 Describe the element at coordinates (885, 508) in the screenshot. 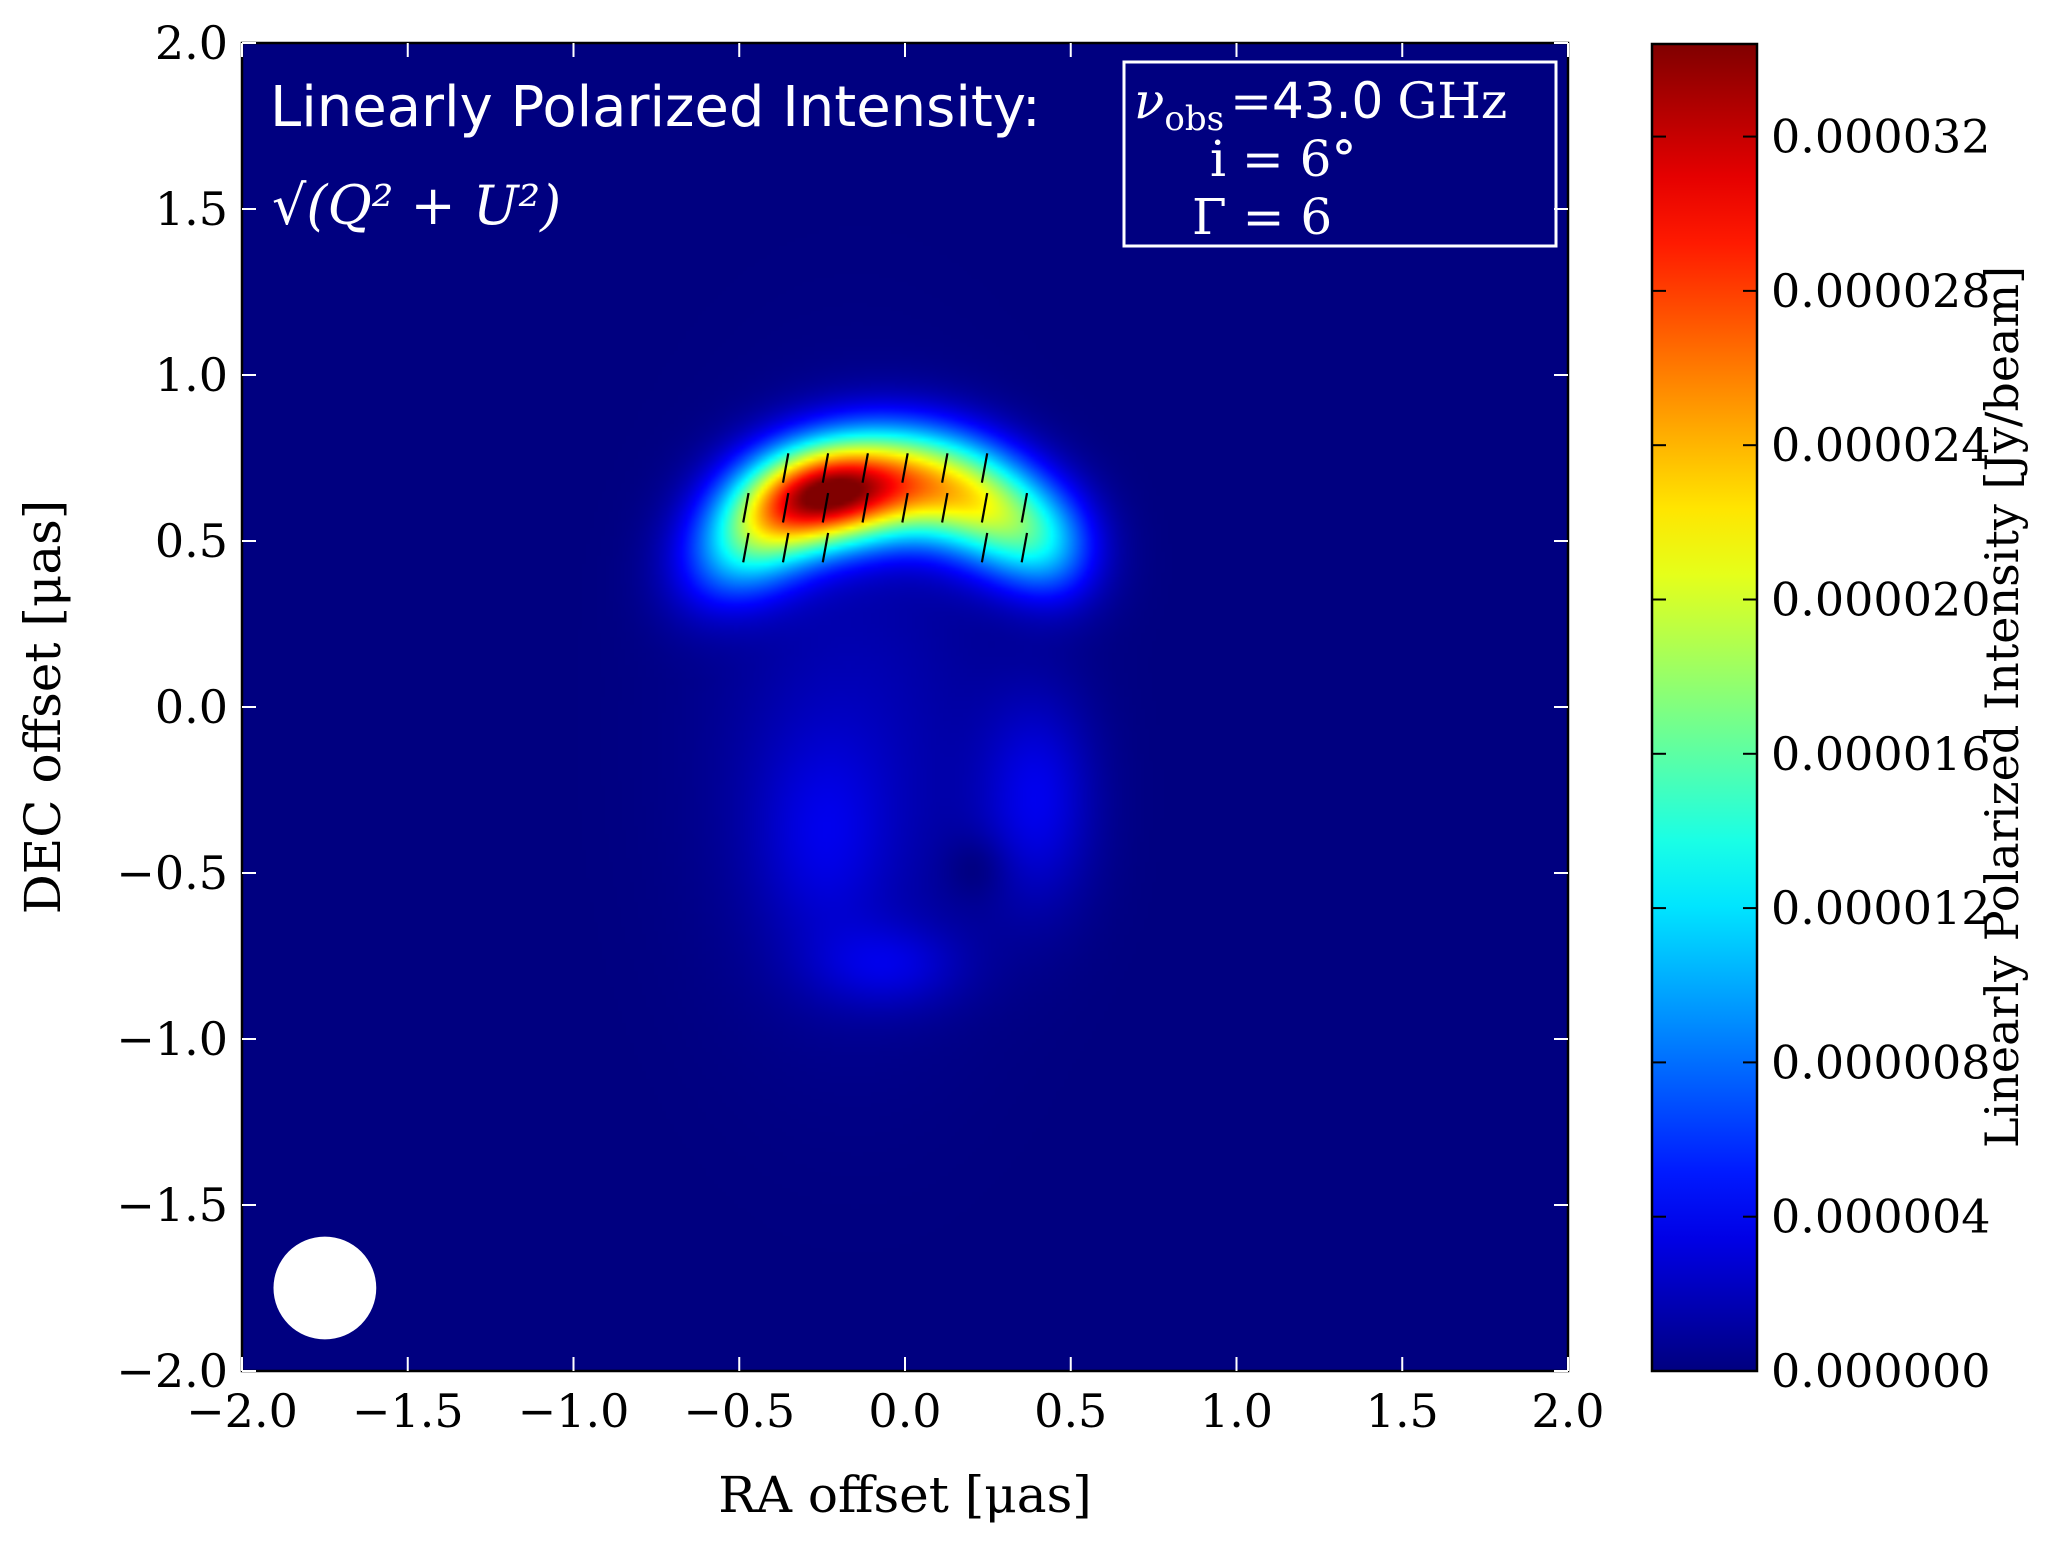

I see `polarization-vectors` at that location.